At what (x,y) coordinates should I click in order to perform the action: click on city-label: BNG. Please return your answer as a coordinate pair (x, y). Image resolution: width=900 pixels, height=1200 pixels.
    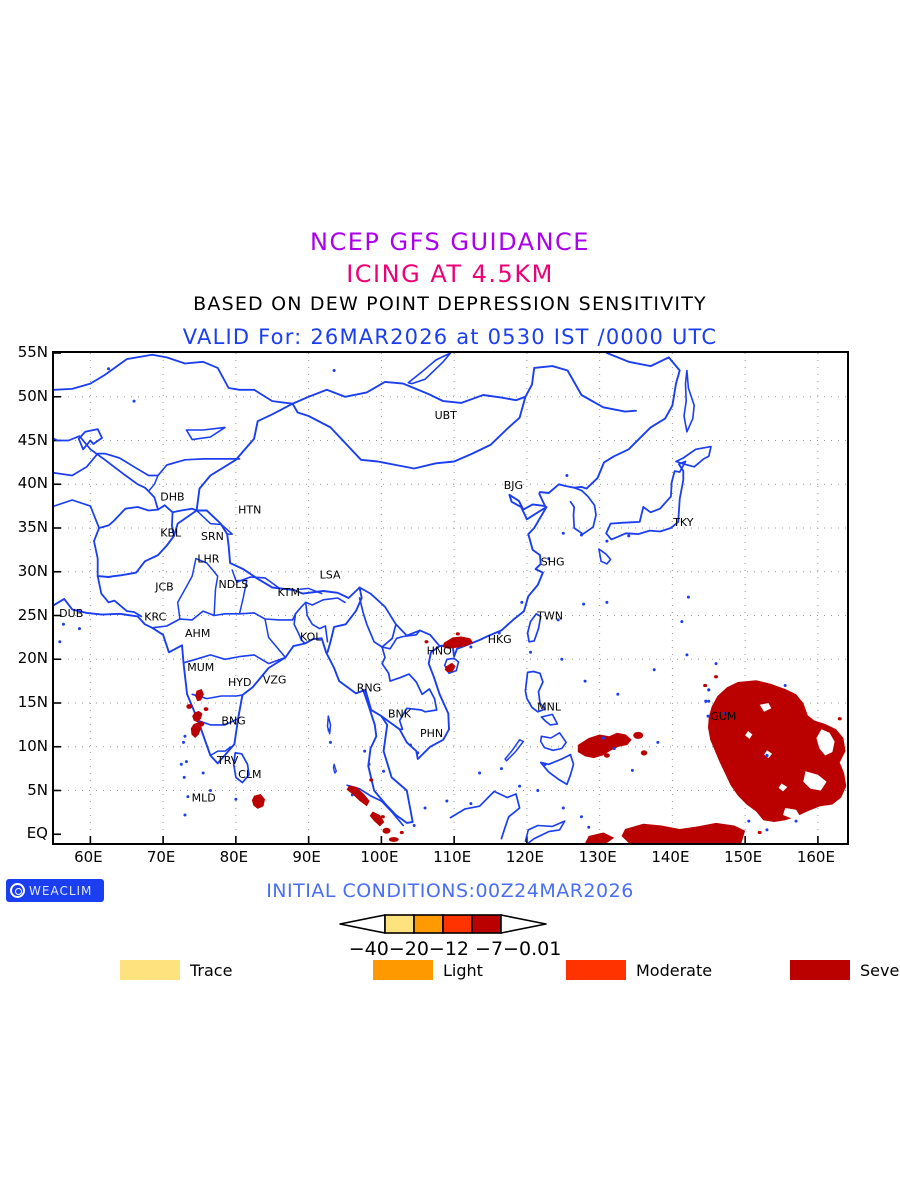
    Looking at the image, I should click on (233, 721).